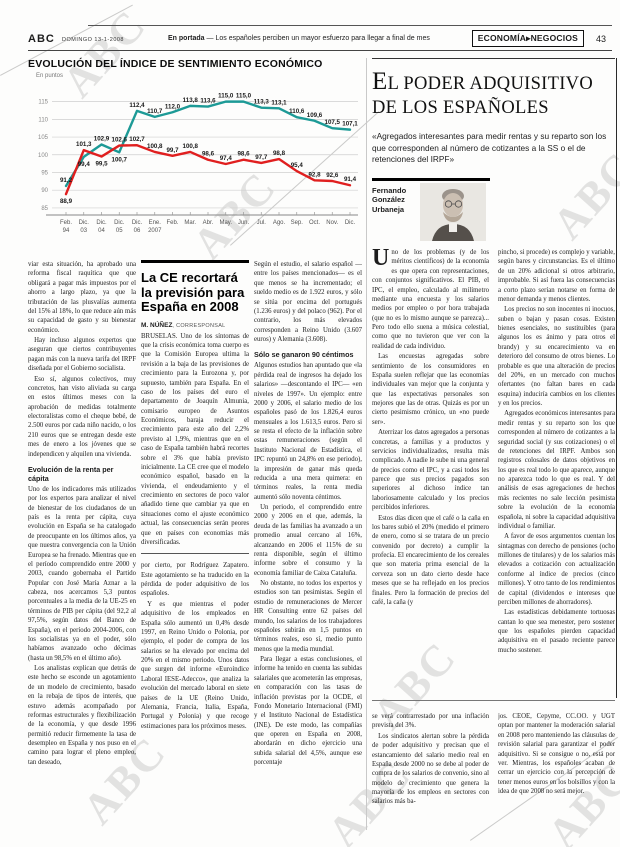  Describe the element at coordinates (43, 103) in the screenshot. I see `svg-text: 115` at that location.